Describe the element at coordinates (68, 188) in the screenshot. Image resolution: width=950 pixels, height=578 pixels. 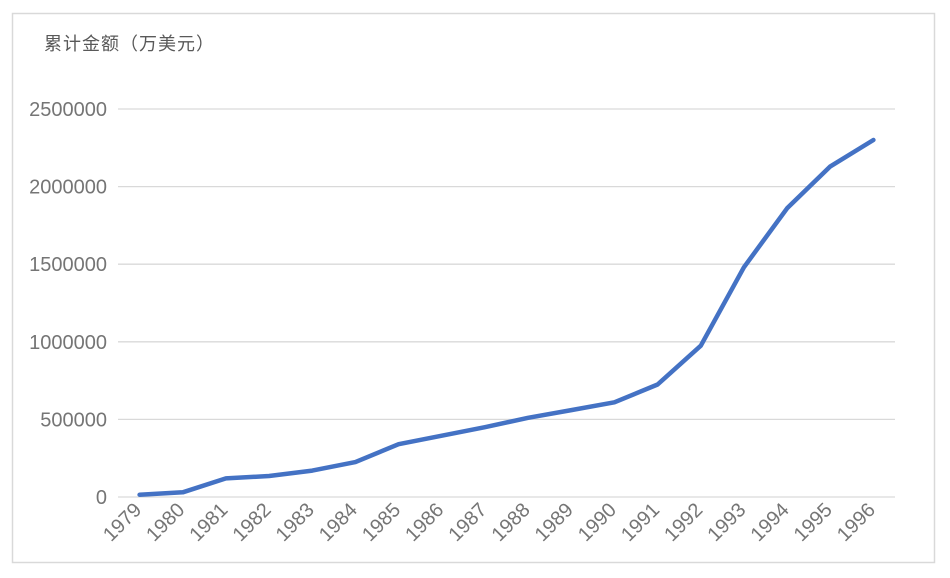
I see `y-axis-tick-label: 2000000` at that location.